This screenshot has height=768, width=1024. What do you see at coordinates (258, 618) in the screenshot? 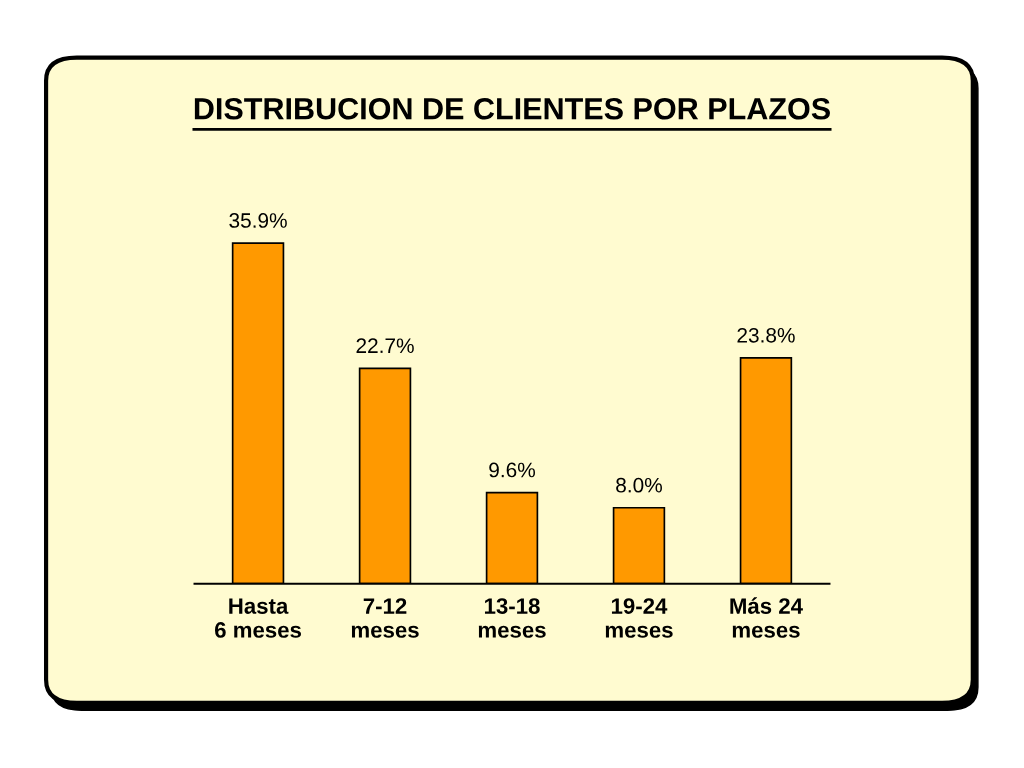
I see `x-tick-label: Hasta 6 meses` at bounding box center [258, 618].